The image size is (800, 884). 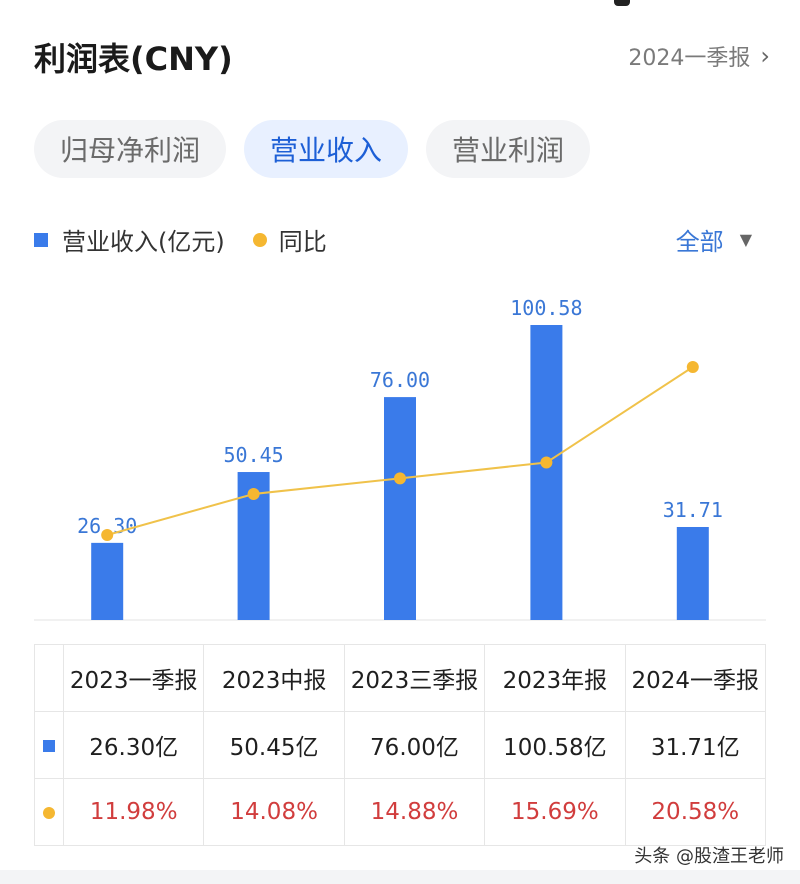 What do you see at coordinates (130, 149) in the screenshot?
I see `tab-net-profit: 归母净利润` at bounding box center [130, 149].